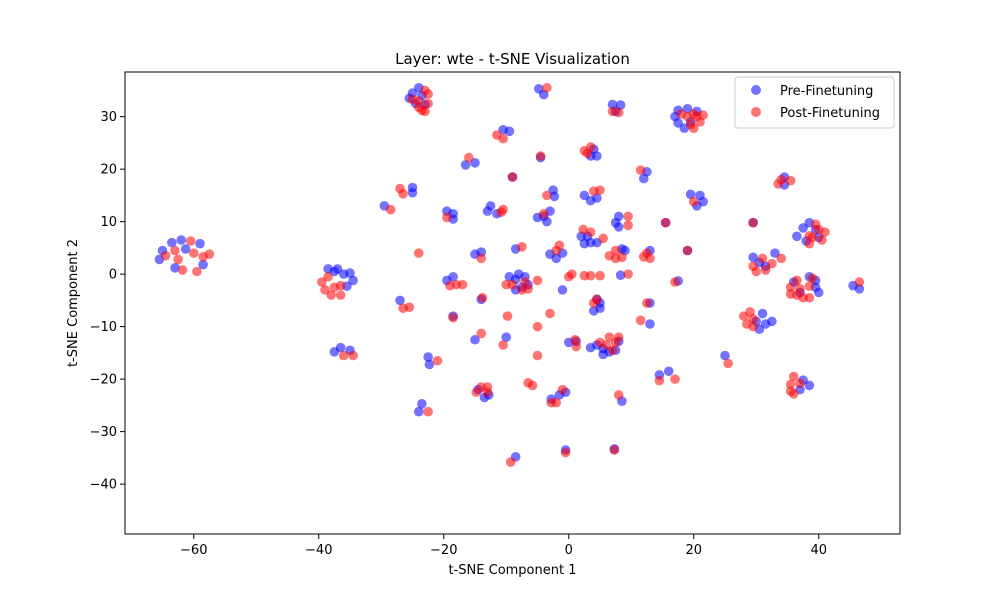 The image size is (1000, 600). I want to click on legend-frame, so click(814, 102).